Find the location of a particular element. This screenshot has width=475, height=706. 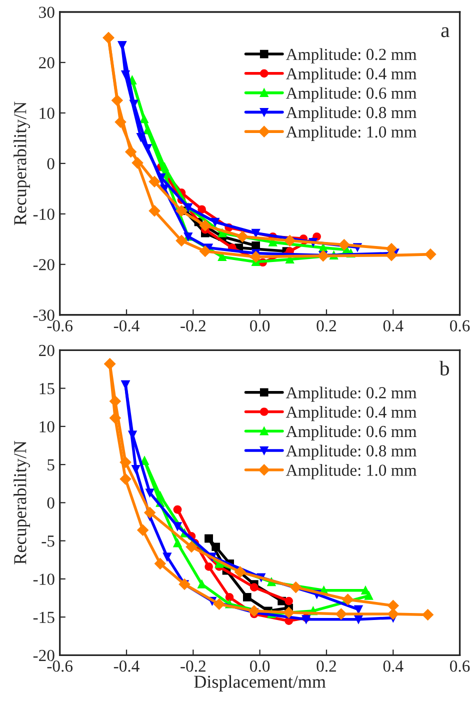

y-tick-label: -30 is located at coordinates (43, 315).